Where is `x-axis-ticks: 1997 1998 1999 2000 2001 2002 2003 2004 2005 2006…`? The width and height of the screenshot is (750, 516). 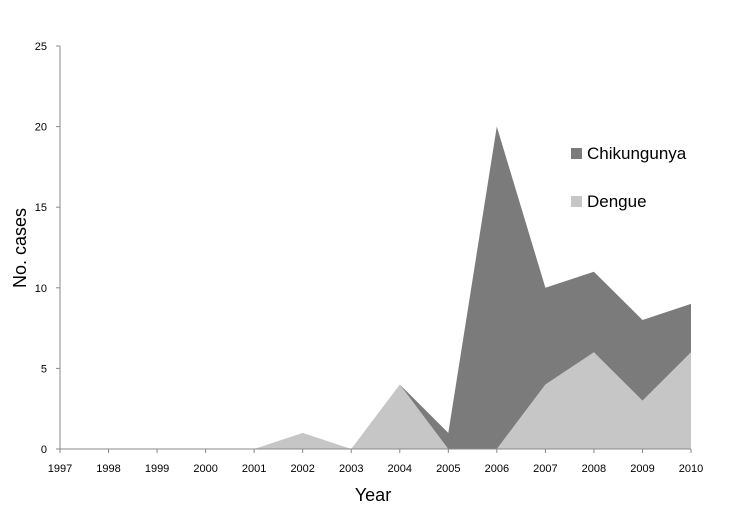 x-axis-ticks: 1997 1998 1999 2000 2001 2002 2003 2004 2005 2006… is located at coordinates (375, 462).